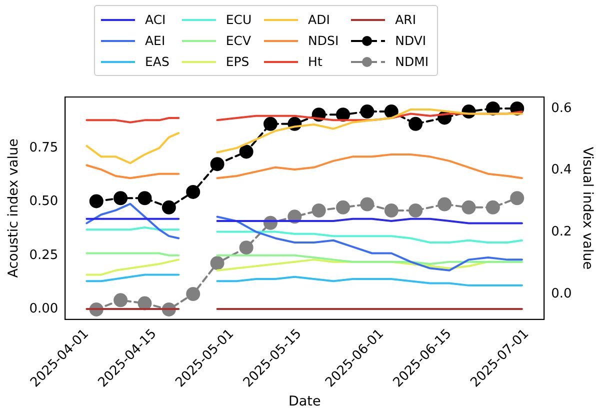  Describe the element at coordinates (155, 19) in the screenshot. I see `legend-label: ACI` at that location.